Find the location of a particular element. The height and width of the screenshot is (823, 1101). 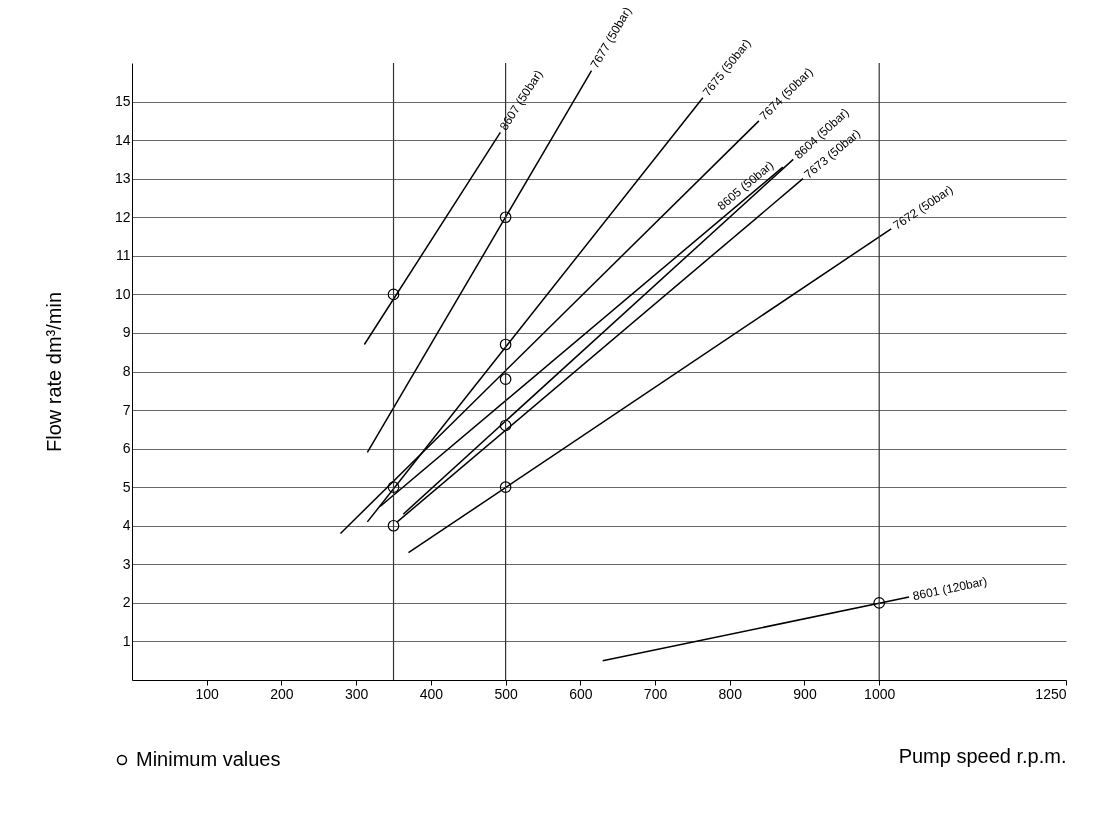

x-tick-label: 1250 is located at coordinates (1051, 693).